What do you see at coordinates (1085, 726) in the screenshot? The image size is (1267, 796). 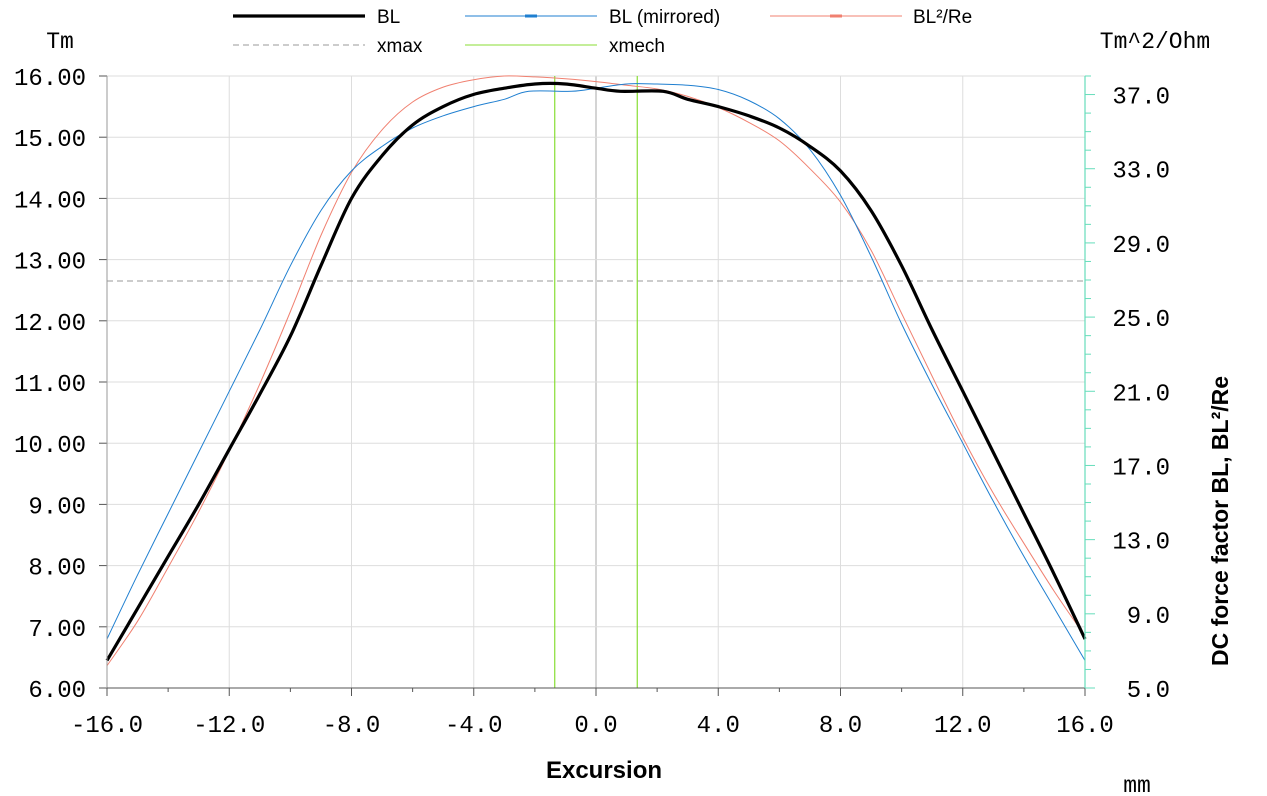 I see `x-tick-label: 16.0` at bounding box center [1085, 726].